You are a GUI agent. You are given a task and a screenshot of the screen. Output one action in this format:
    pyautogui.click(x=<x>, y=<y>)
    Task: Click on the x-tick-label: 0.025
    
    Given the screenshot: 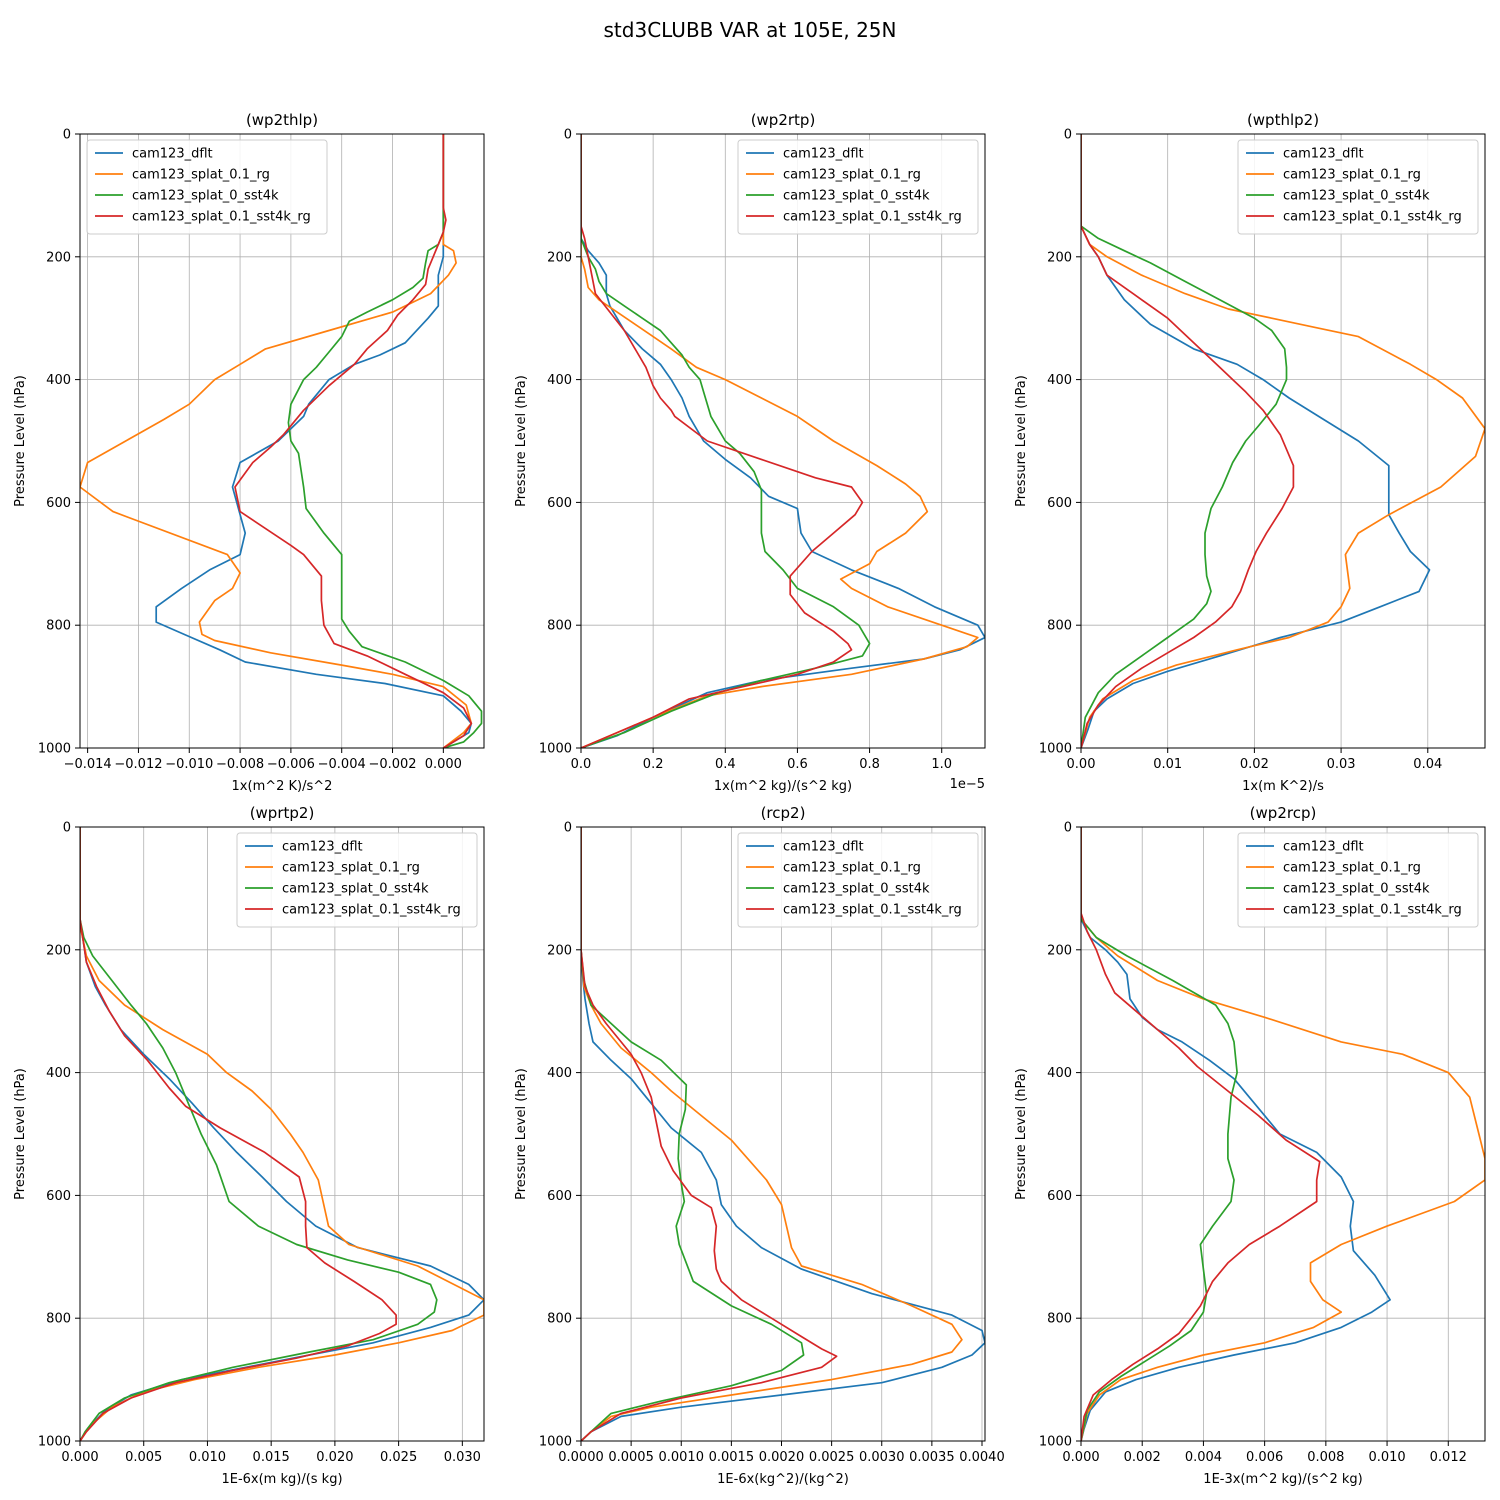 What is the action you would take?
    pyautogui.click(x=398, y=1457)
    